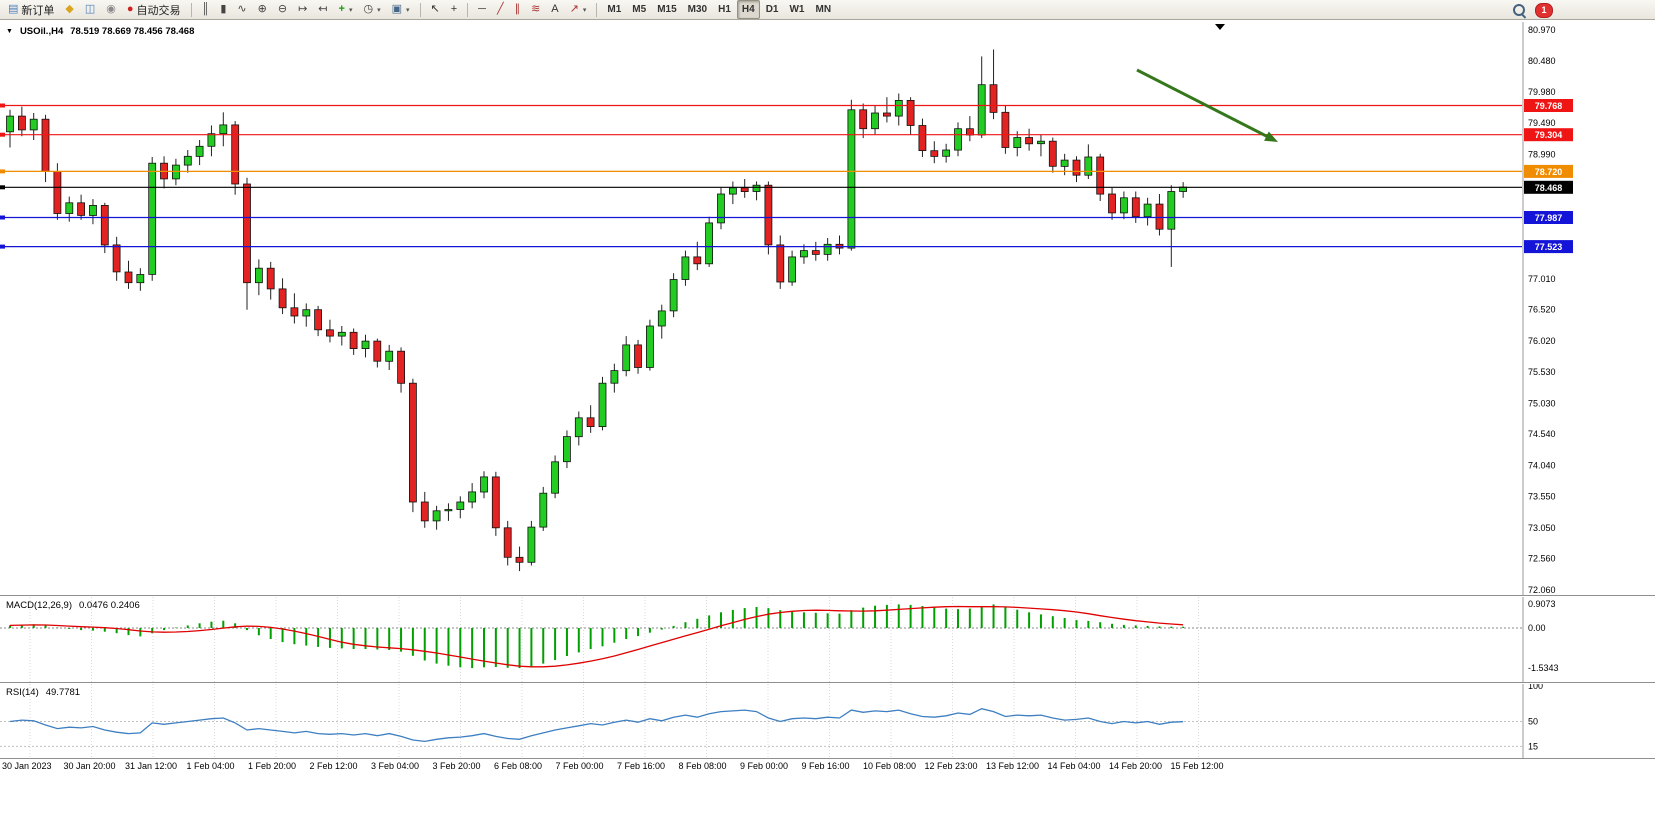  What do you see at coordinates (748, 9) in the screenshot?
I see `timeframe-h4: H4` at bounding box center [748, 9].